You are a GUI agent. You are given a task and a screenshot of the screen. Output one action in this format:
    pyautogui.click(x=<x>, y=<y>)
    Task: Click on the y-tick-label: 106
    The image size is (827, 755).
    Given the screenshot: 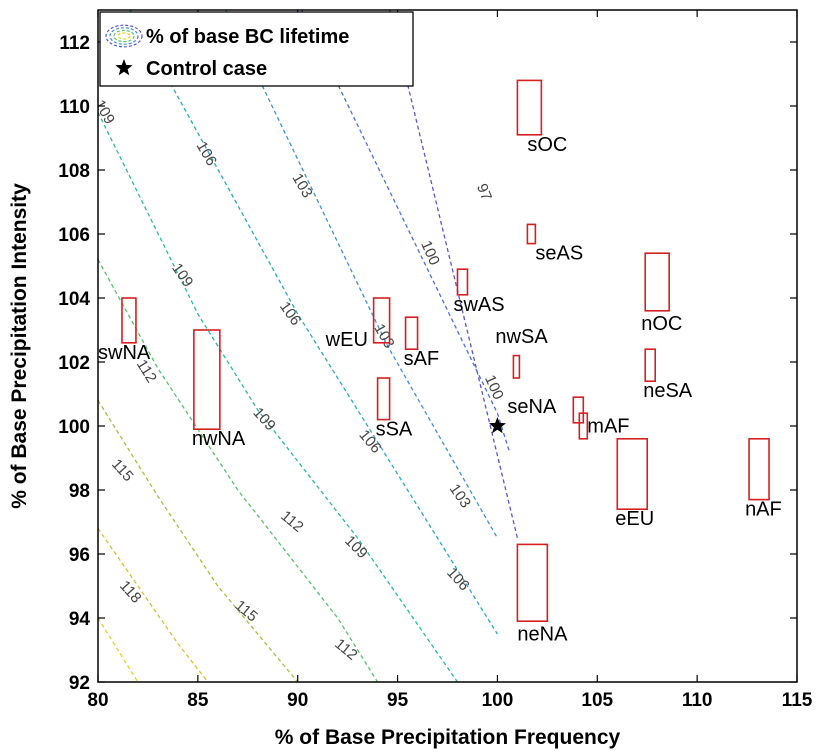 What is the action you would take?
    pyautogui.click(x=74, y=235)
    